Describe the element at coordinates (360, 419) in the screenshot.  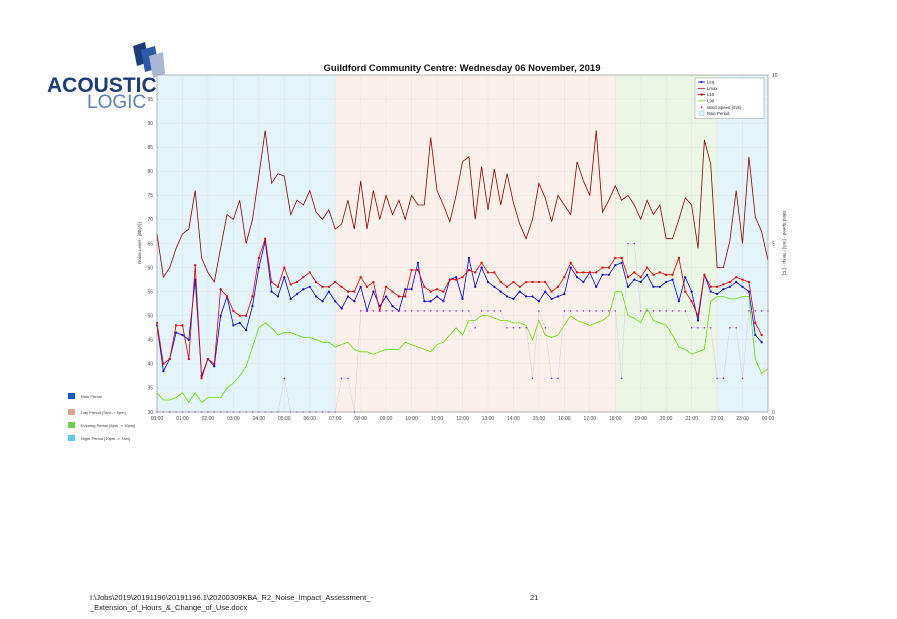
I see `x-tick-label: 08:00` at that location.